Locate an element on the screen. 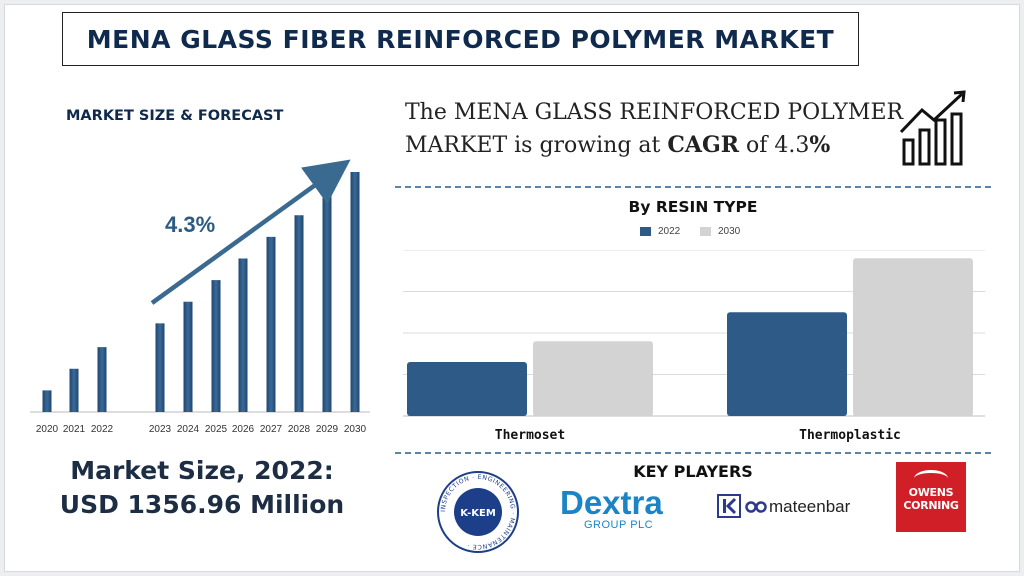 The width and height of the screenshot is (1024, 576). forecast-tick-2025: 2025 is located at coordinates (216, 429).